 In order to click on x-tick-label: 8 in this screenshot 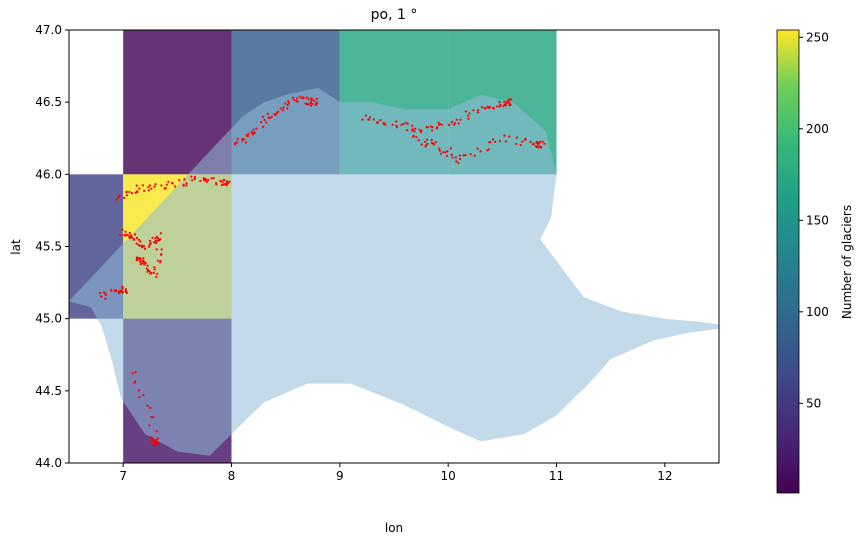, I will do `click(232, 476)`.